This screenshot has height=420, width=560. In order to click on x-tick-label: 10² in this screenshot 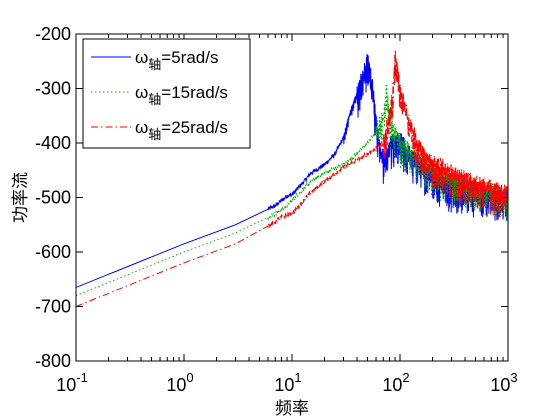, I will do `click(395, 382)`.